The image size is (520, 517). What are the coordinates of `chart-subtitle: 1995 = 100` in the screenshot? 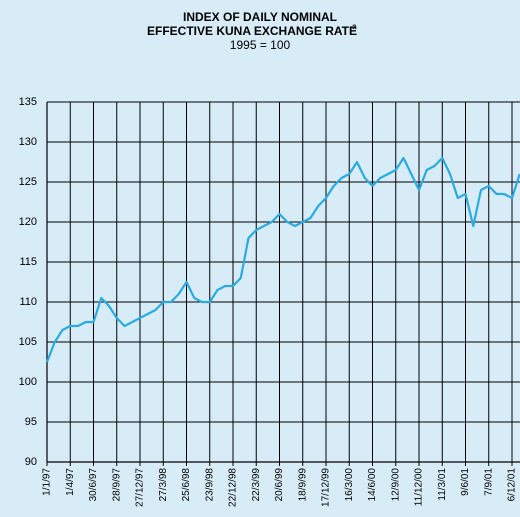 It's located at (260, 45).